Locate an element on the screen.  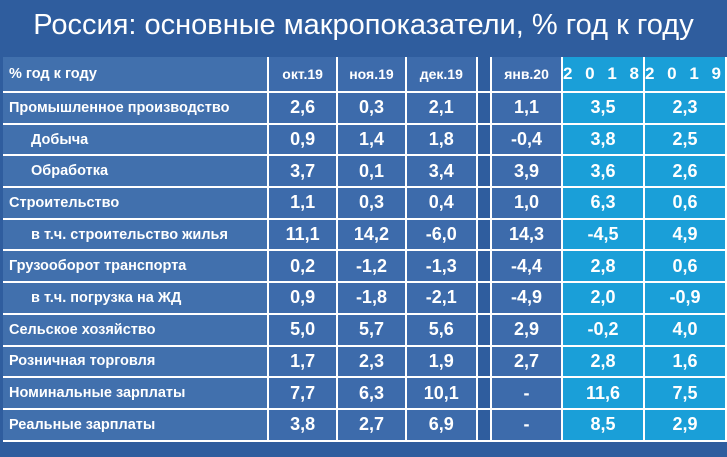
cell-2018: 3,8 is located at coordinates (603, 140).